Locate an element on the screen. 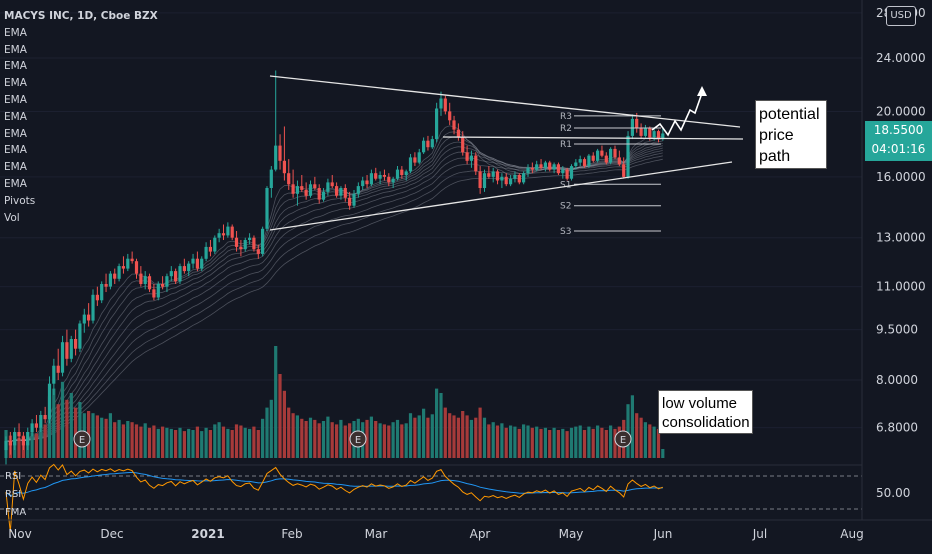 This screenshot has height=554, width=932. horizontal-resistance-line is located at coordinates (593, 138).